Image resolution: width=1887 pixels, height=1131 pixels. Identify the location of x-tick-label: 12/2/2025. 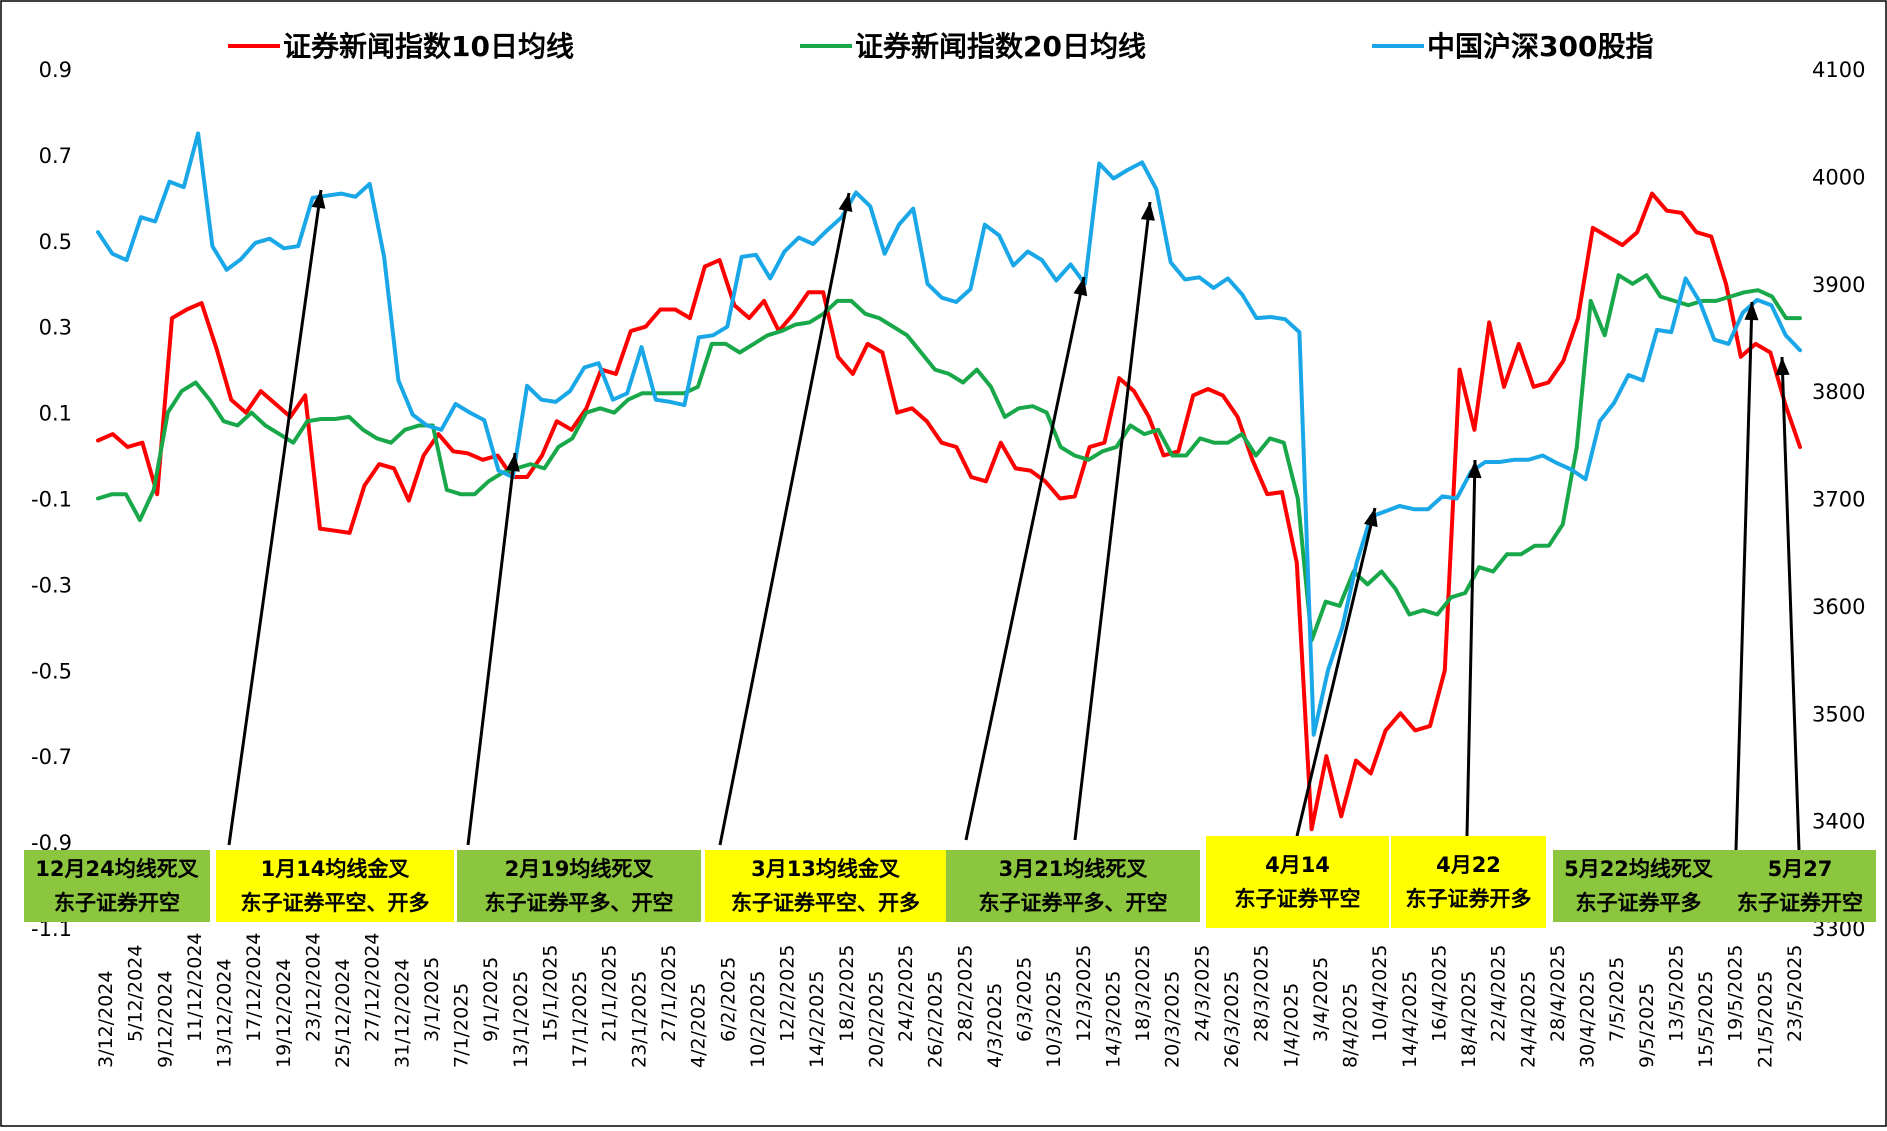
(788, 993).